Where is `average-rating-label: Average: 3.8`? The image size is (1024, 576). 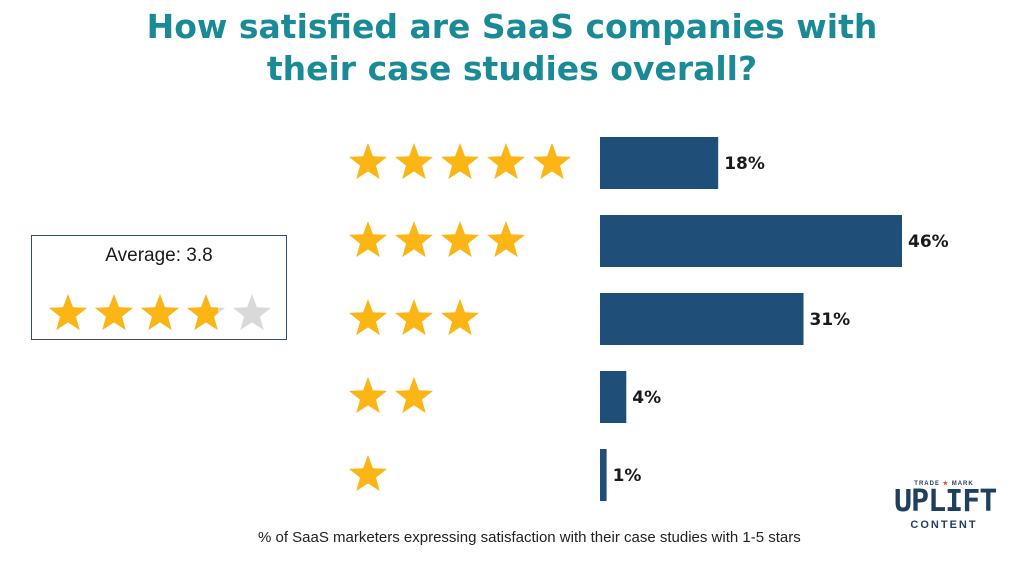
average-rating-label: Average: 3.8 is located at coordinates (159, 255).